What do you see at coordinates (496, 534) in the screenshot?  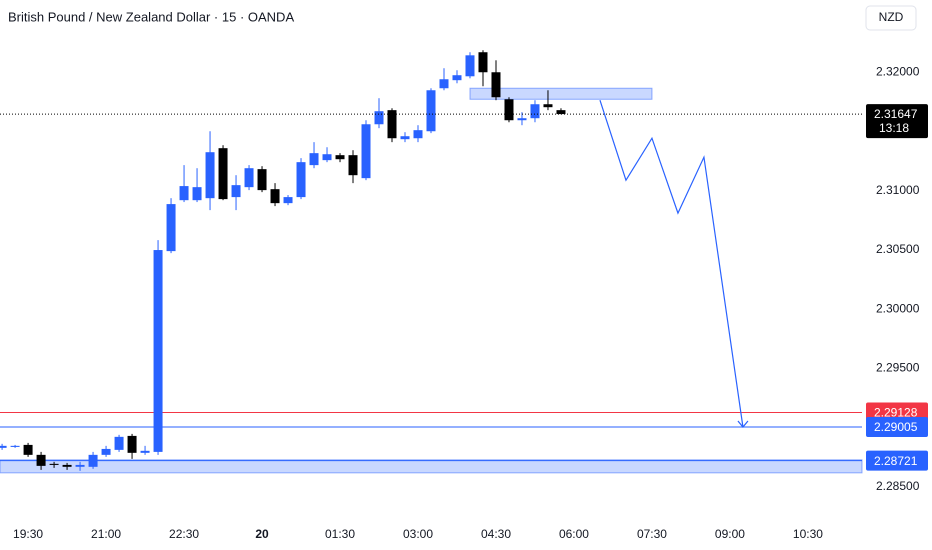 I see `x-tick-label: 04:30` at bounding box center [496, 534].